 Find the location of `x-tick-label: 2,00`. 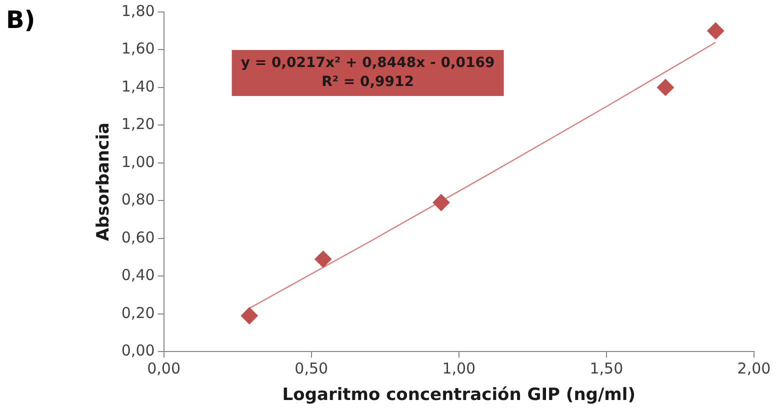

x-tick-label: 2,00 is located at coordinates (754, 368).